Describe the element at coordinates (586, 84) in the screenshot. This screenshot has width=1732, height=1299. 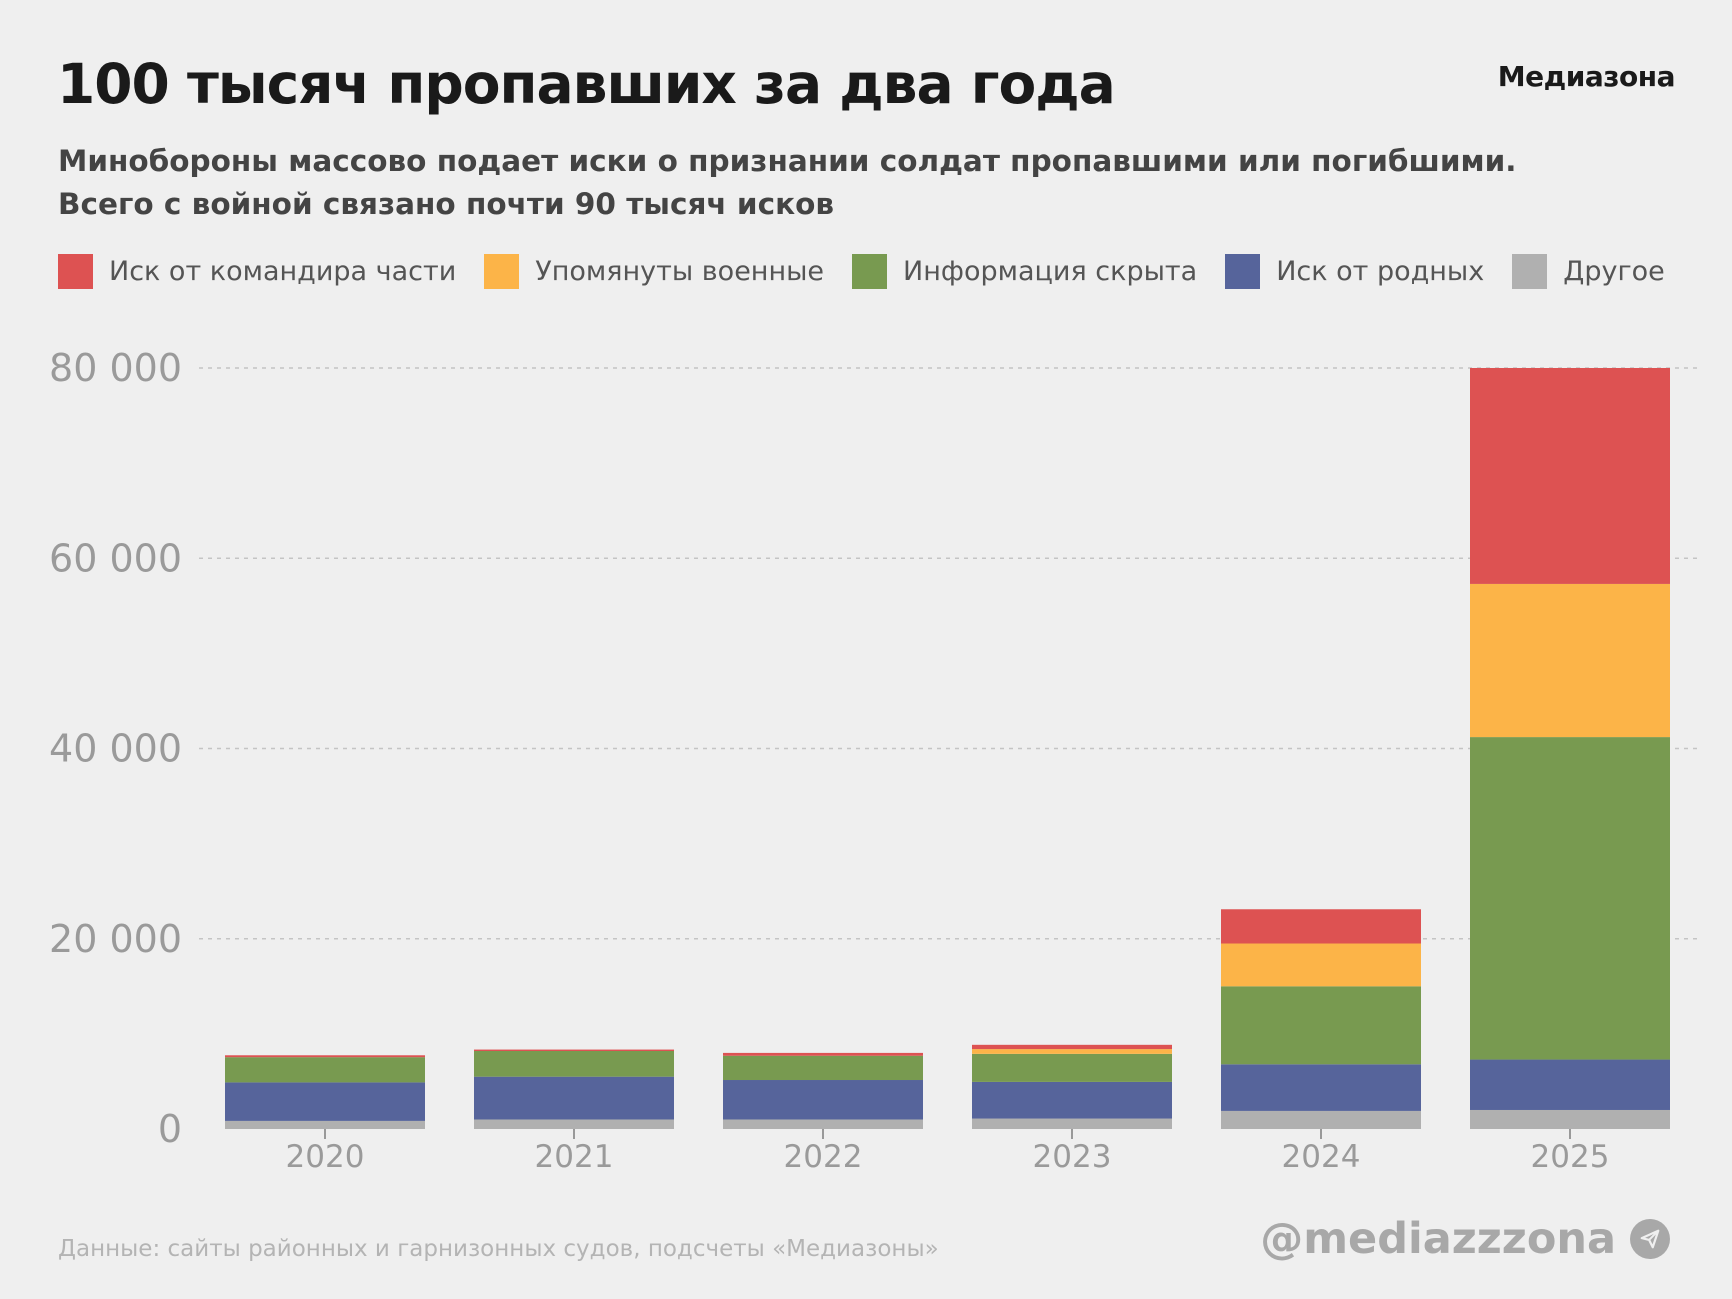
I see `chart-title: 100 тысяч пропавших за два года` at that location.